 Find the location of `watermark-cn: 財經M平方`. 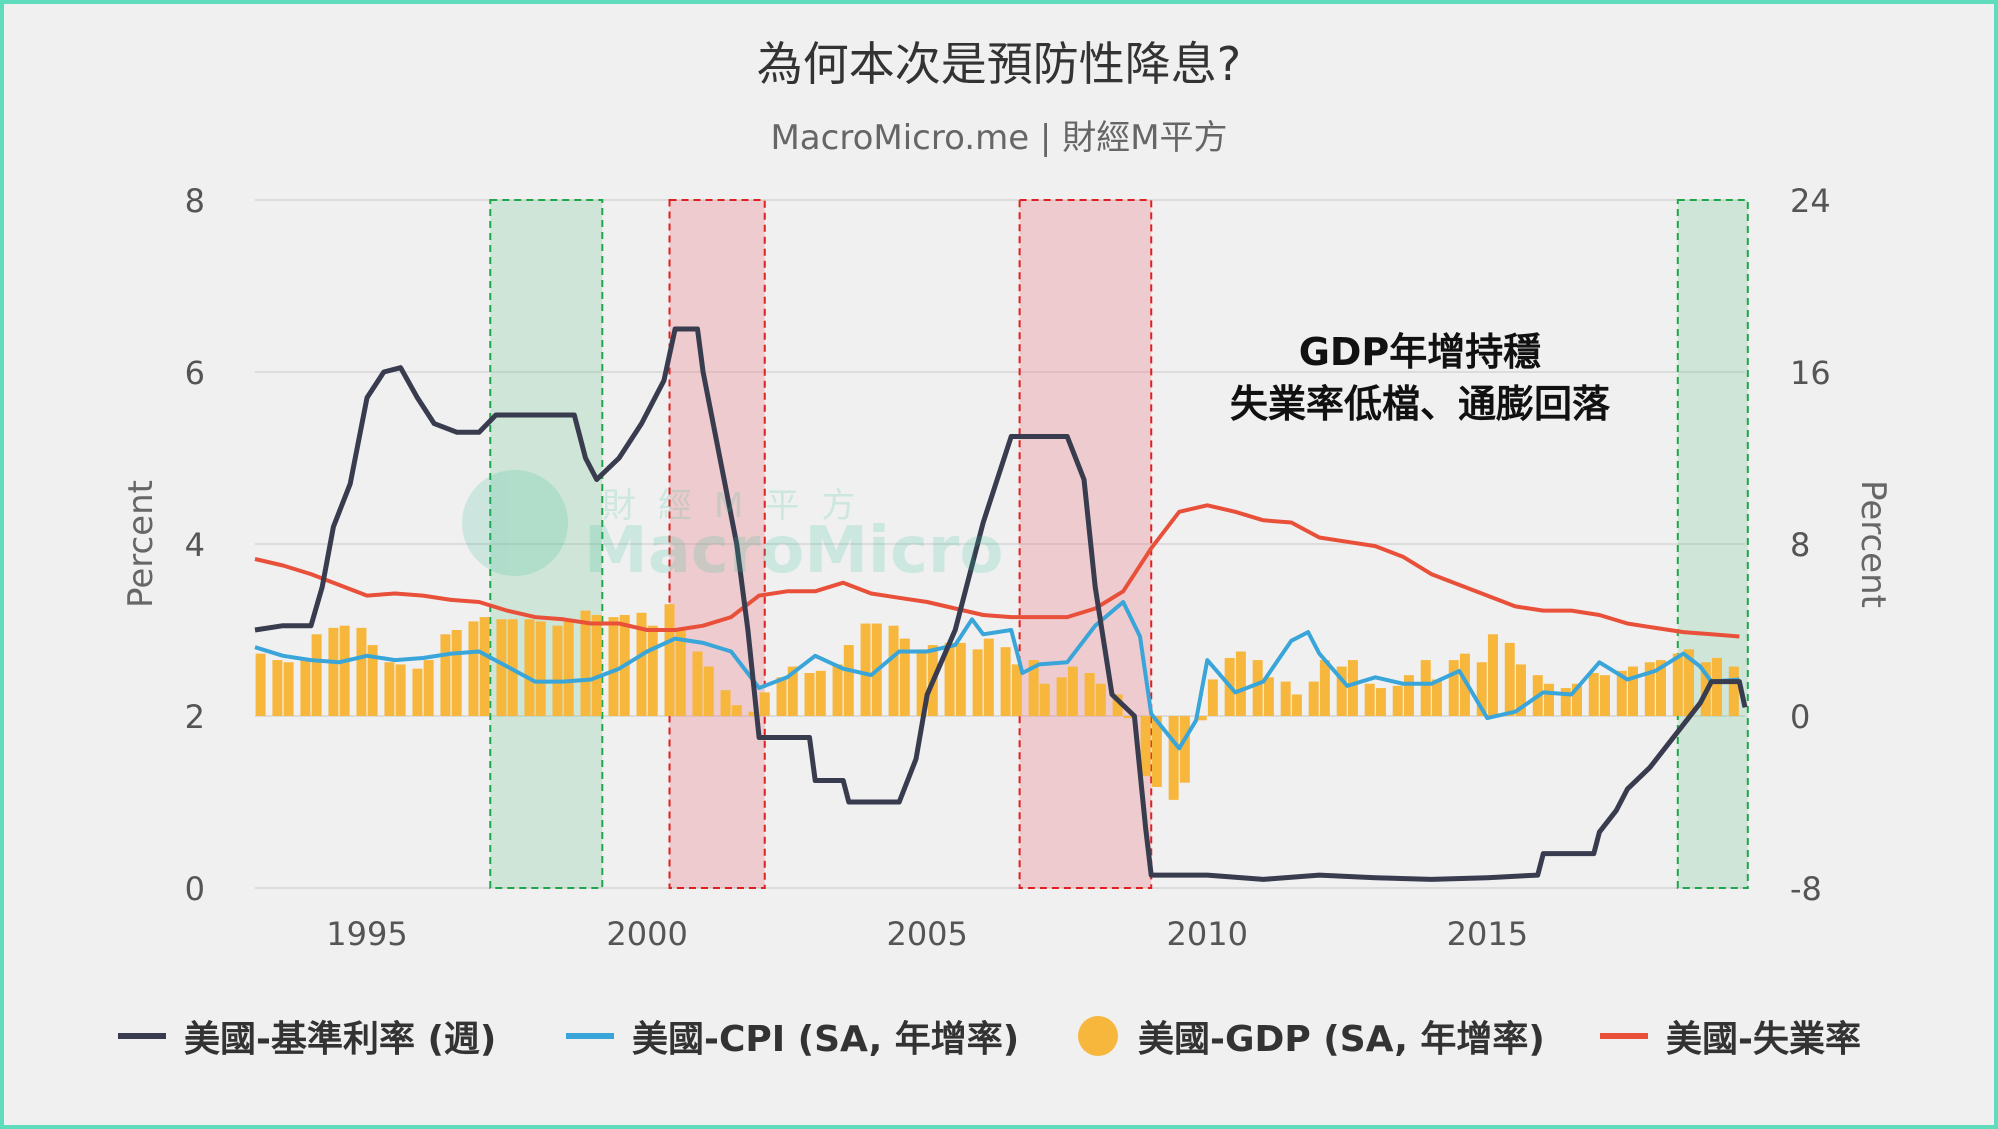

watermark-cn: 財經M平方 is located at coordinates (740, 506).